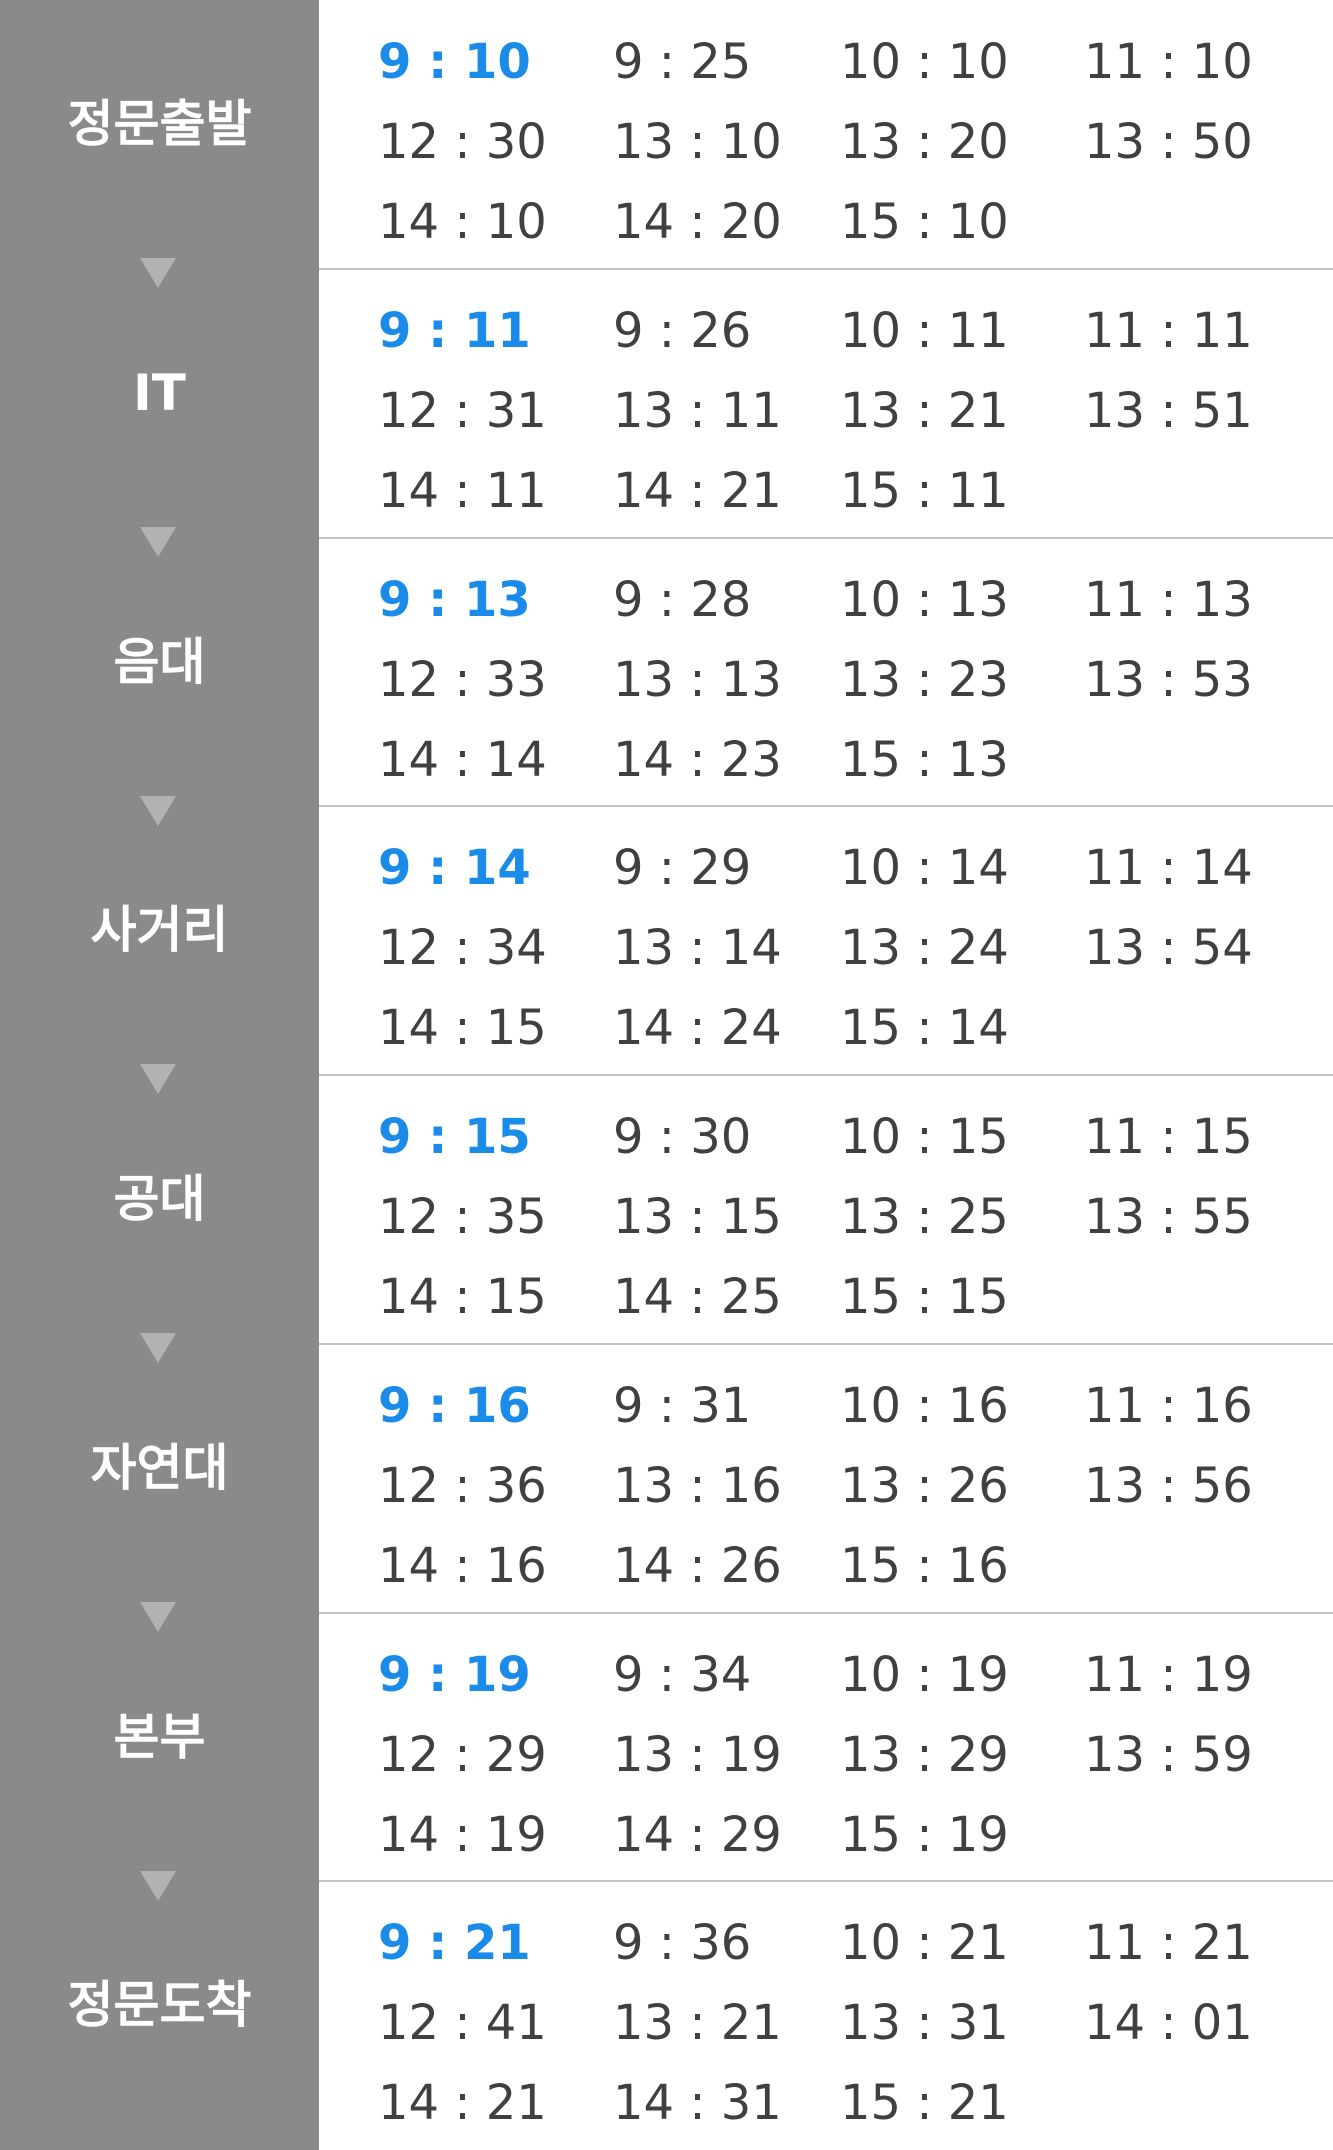 This screenshot has width=1333, height=2150. I want to click on departure-time: 14 : 25, so click(697, 1297).